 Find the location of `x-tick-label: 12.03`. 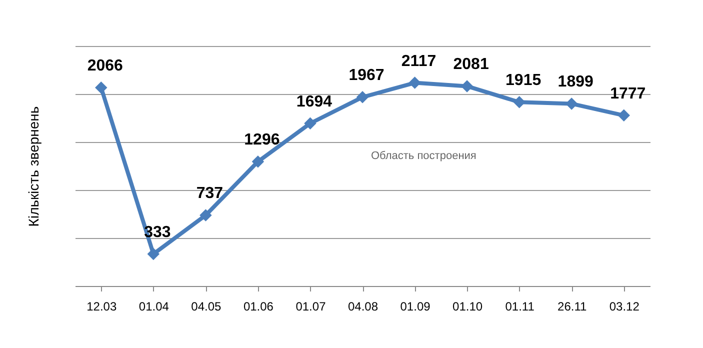

x-tick-label: 12.03 is located at coordinates (101, 307).